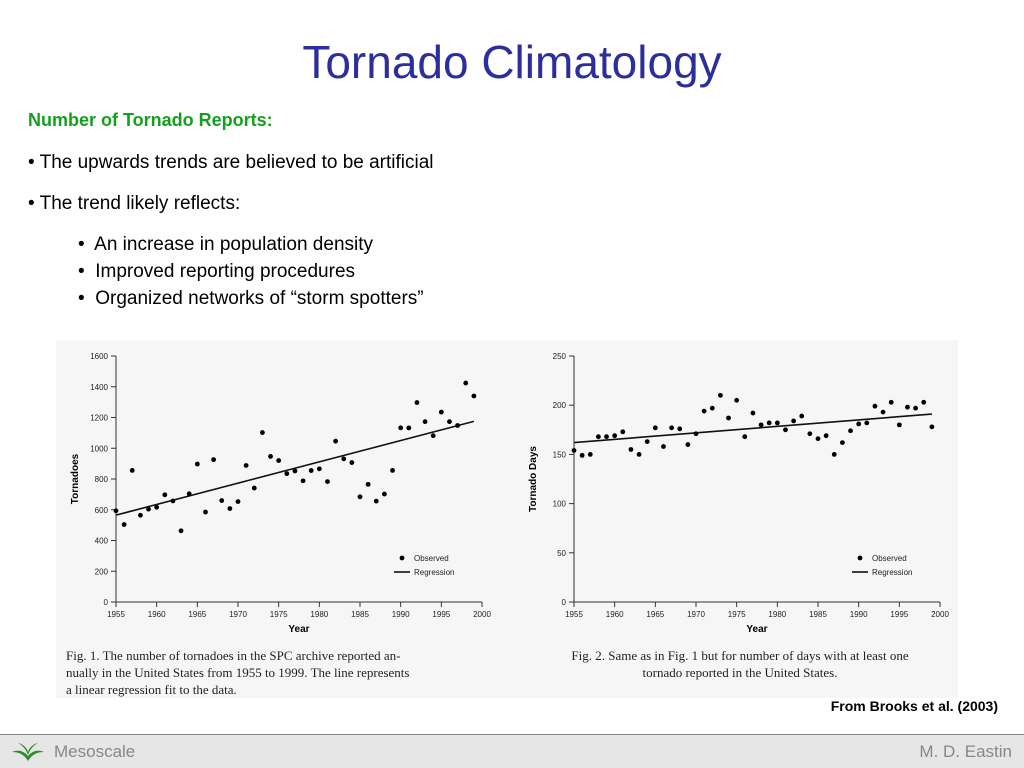  What do you see at coordinates (99, 448) in the screenshot?
I see `y-tick-label: 1000` at bounding box center [99, 448].